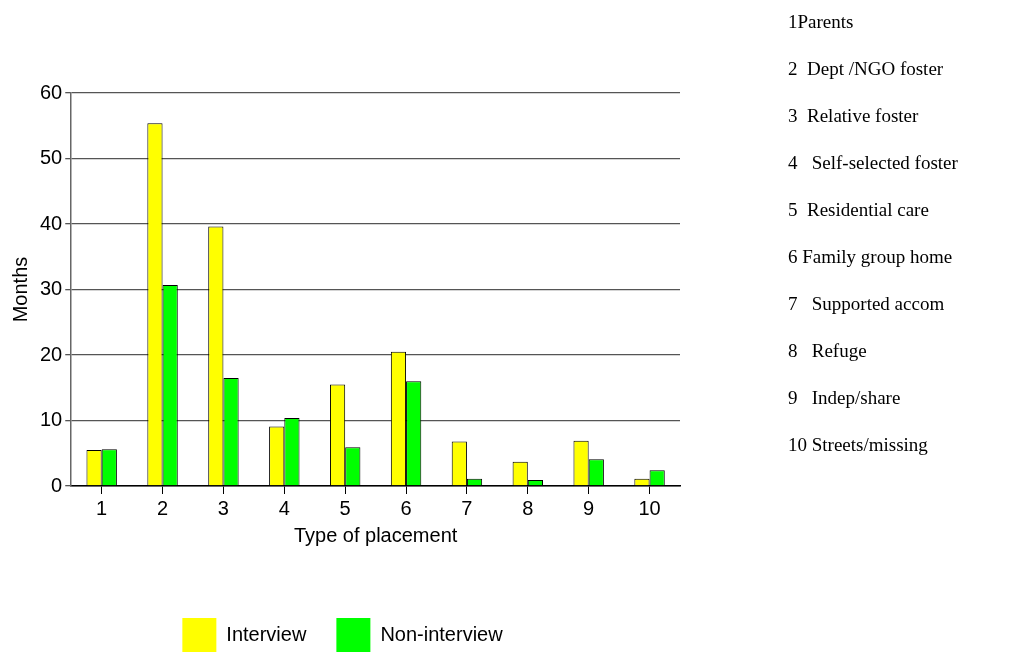 The image size is (1011, 662). What do you see at coordinates (51, 157) in the screenshot?
I see `y-tick-label: 50` at bounding box center [51, 157].